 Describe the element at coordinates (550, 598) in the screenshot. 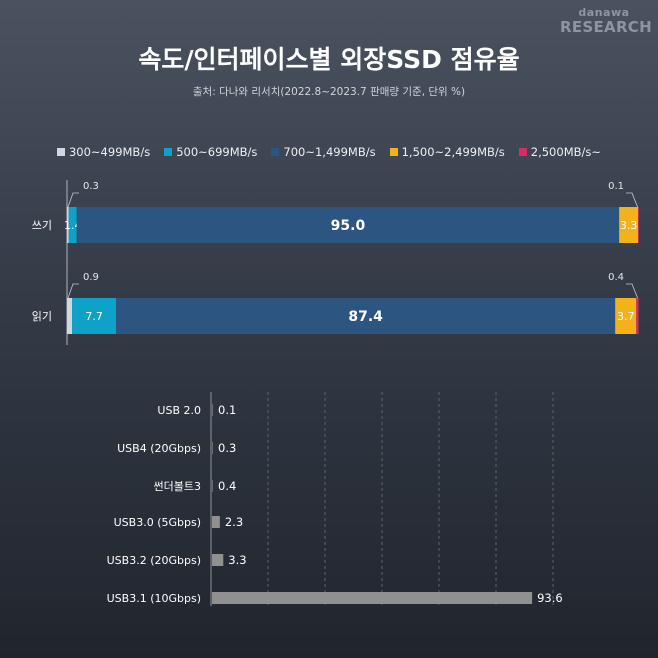

I see `data-label: 93.6` at that location.